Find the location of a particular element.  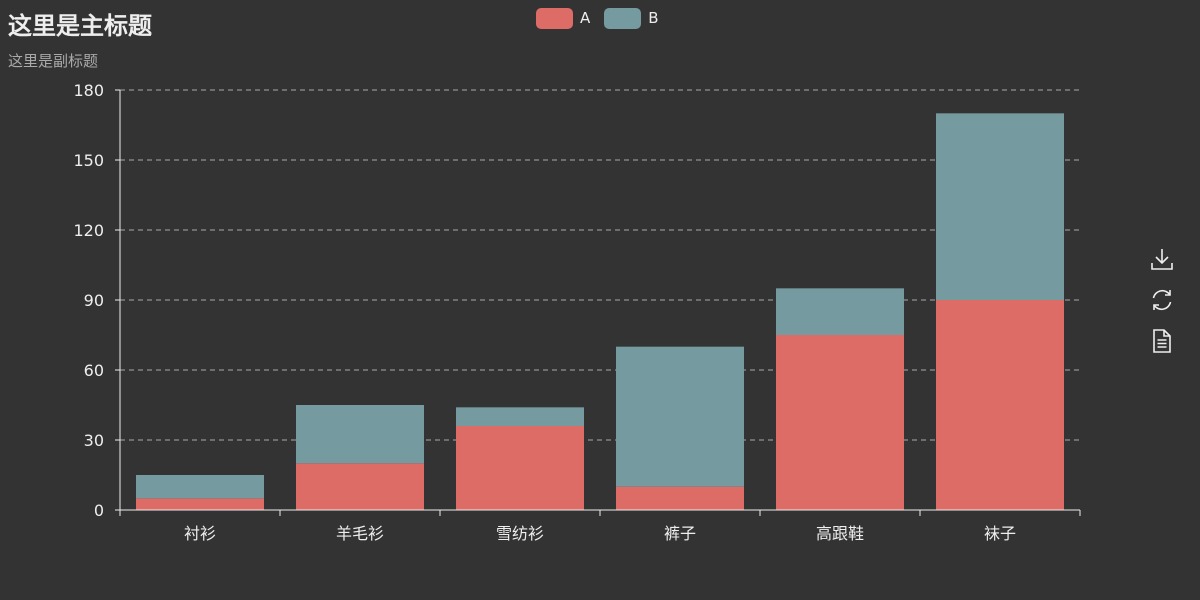

toolbox is located at coordinates (1162, 300).